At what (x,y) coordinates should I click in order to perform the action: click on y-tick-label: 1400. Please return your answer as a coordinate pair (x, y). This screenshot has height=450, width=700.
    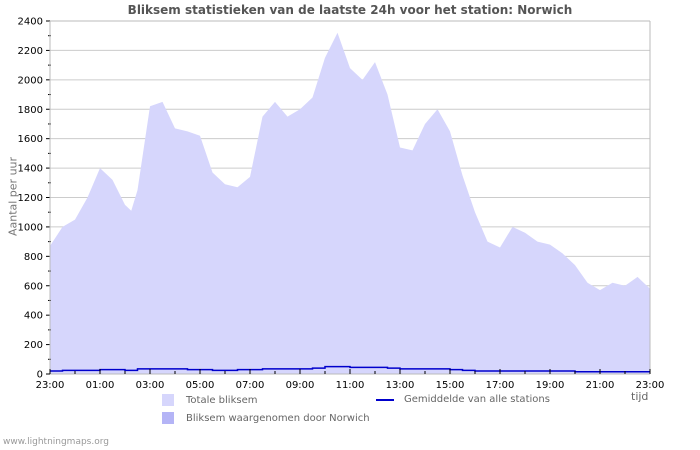
    Looking at the image, I should click on (30, 169).